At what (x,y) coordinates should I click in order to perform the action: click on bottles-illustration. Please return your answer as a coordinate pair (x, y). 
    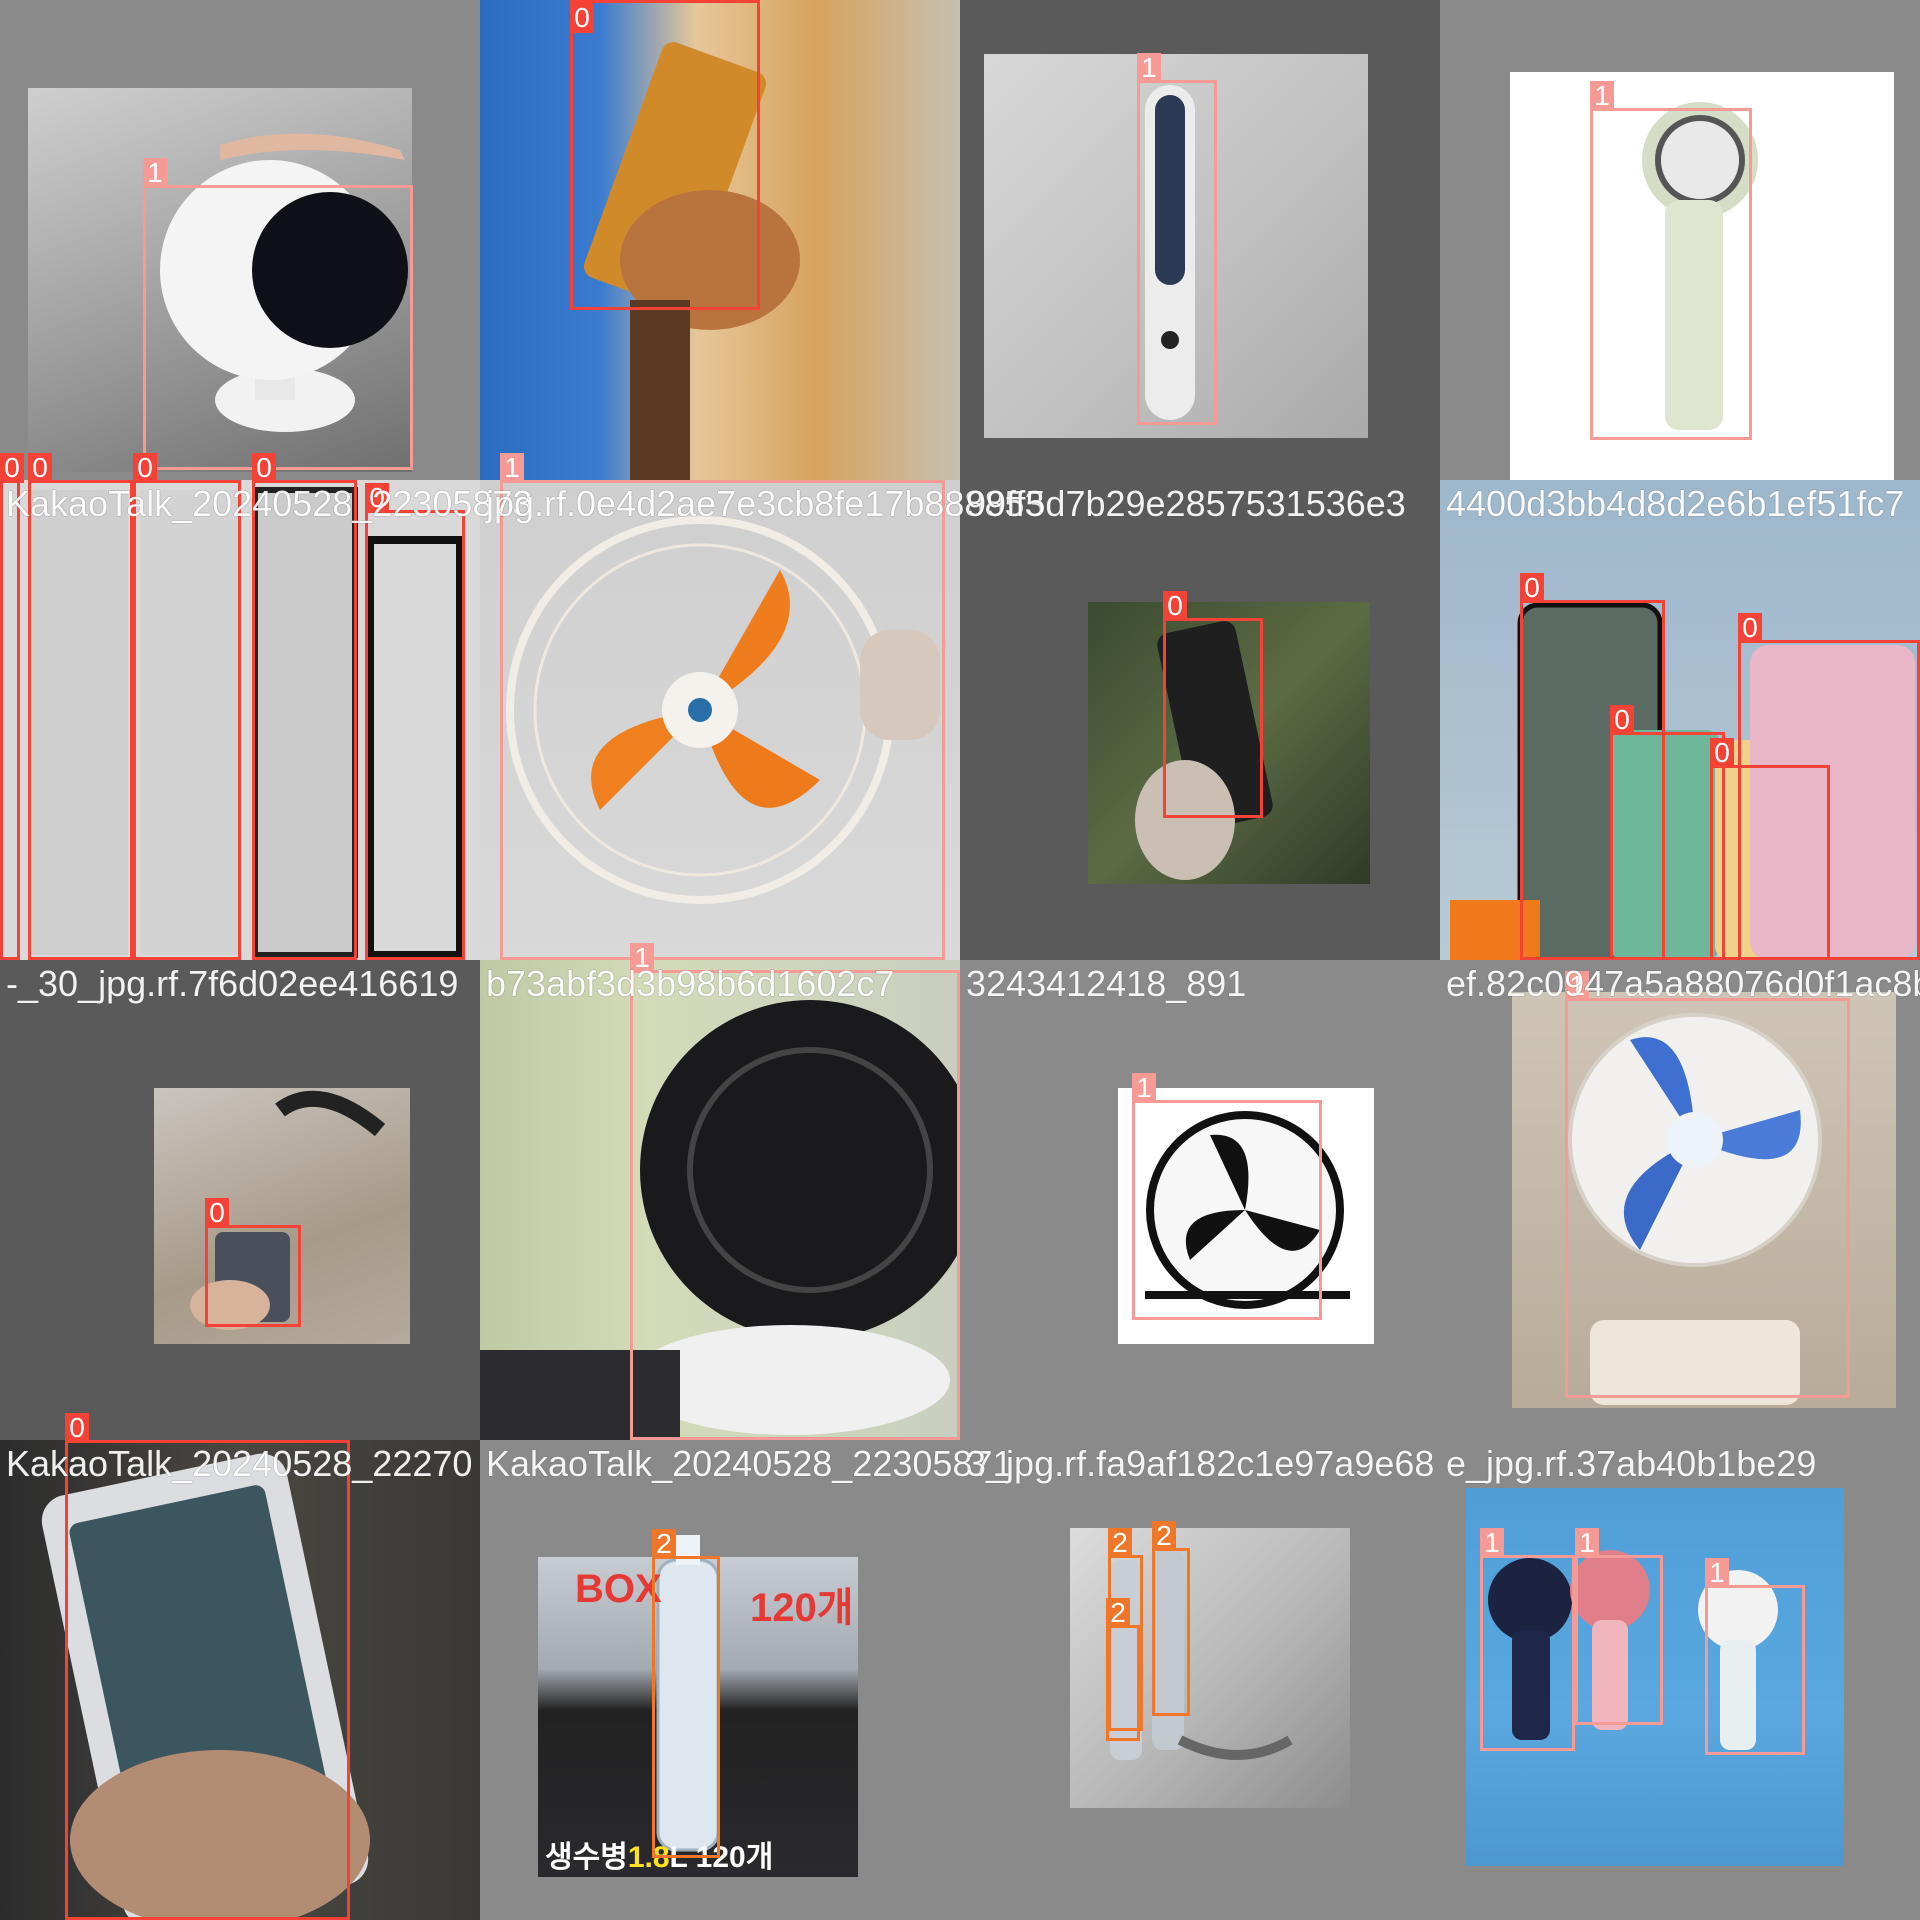
    Looking at the image, I should click on (1201, 1655).